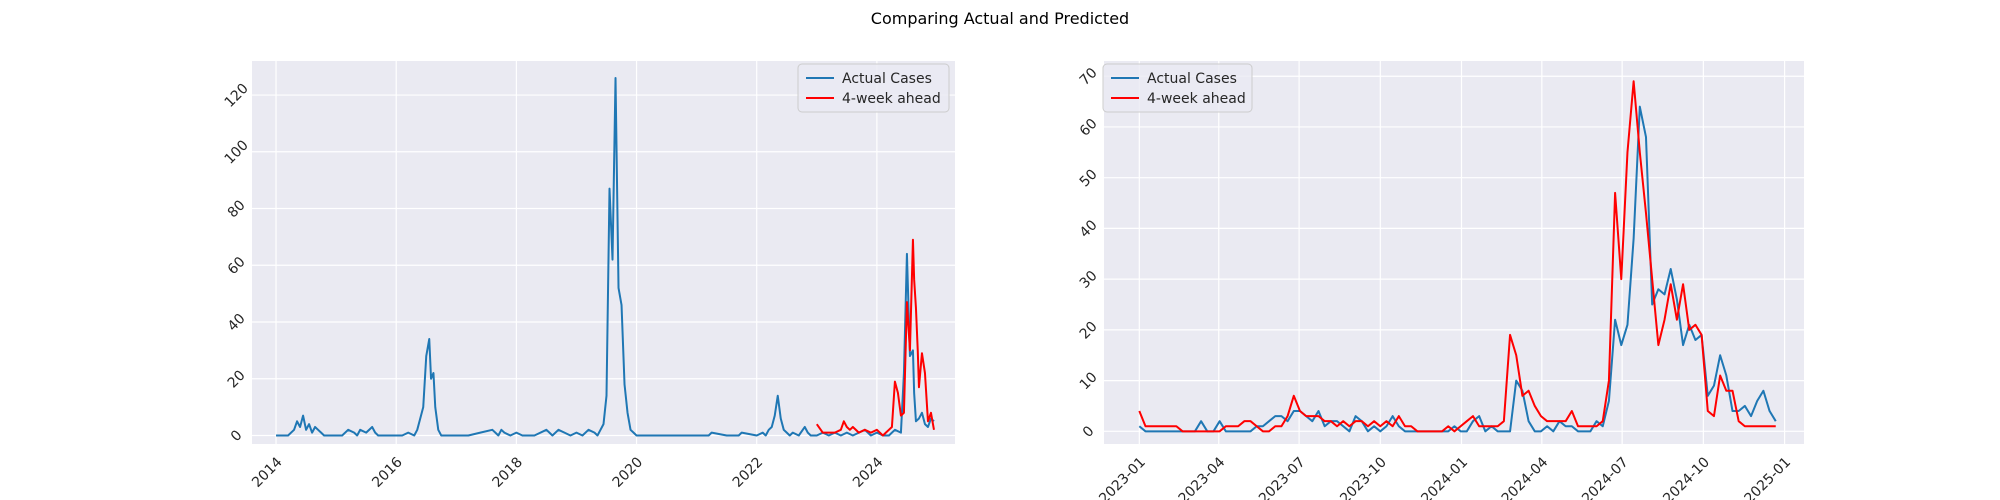 The height and width of the screenshot is (500, 2000). What do you see at coordinates (1000, 18) in the screenshot?
I see `figure-suptitle: Comparing Actual and Predicted` at bounding box center [1000, 18].